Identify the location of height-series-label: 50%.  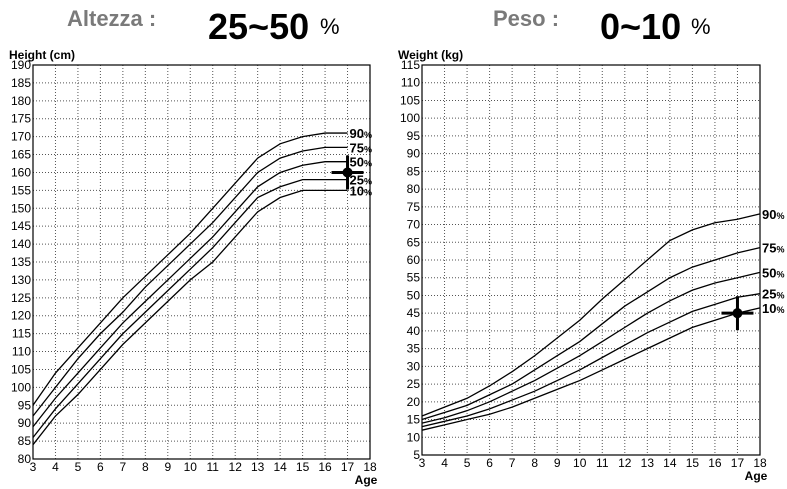
(361, 162).